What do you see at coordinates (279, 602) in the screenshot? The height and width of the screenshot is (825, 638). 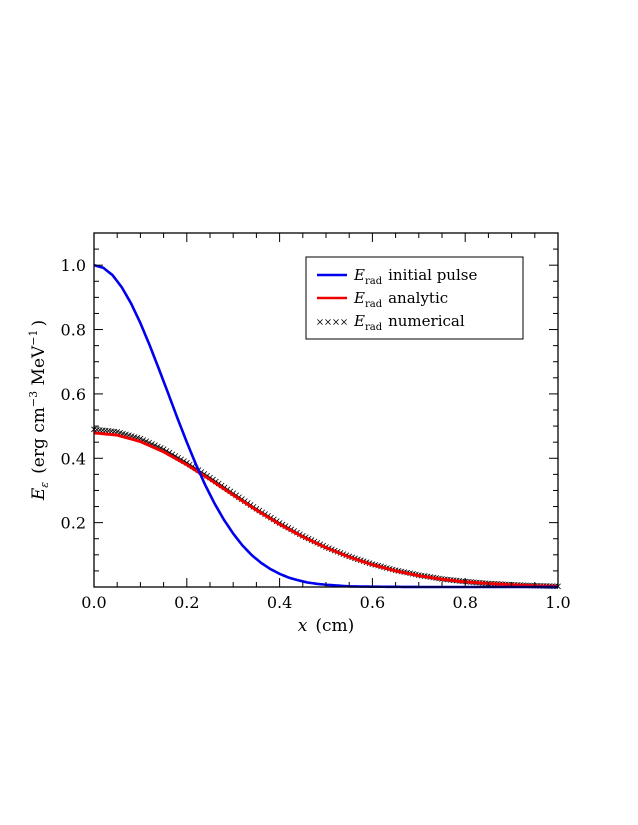 I see `x-tick-label: 0.4` at bounding box center [279, 602].